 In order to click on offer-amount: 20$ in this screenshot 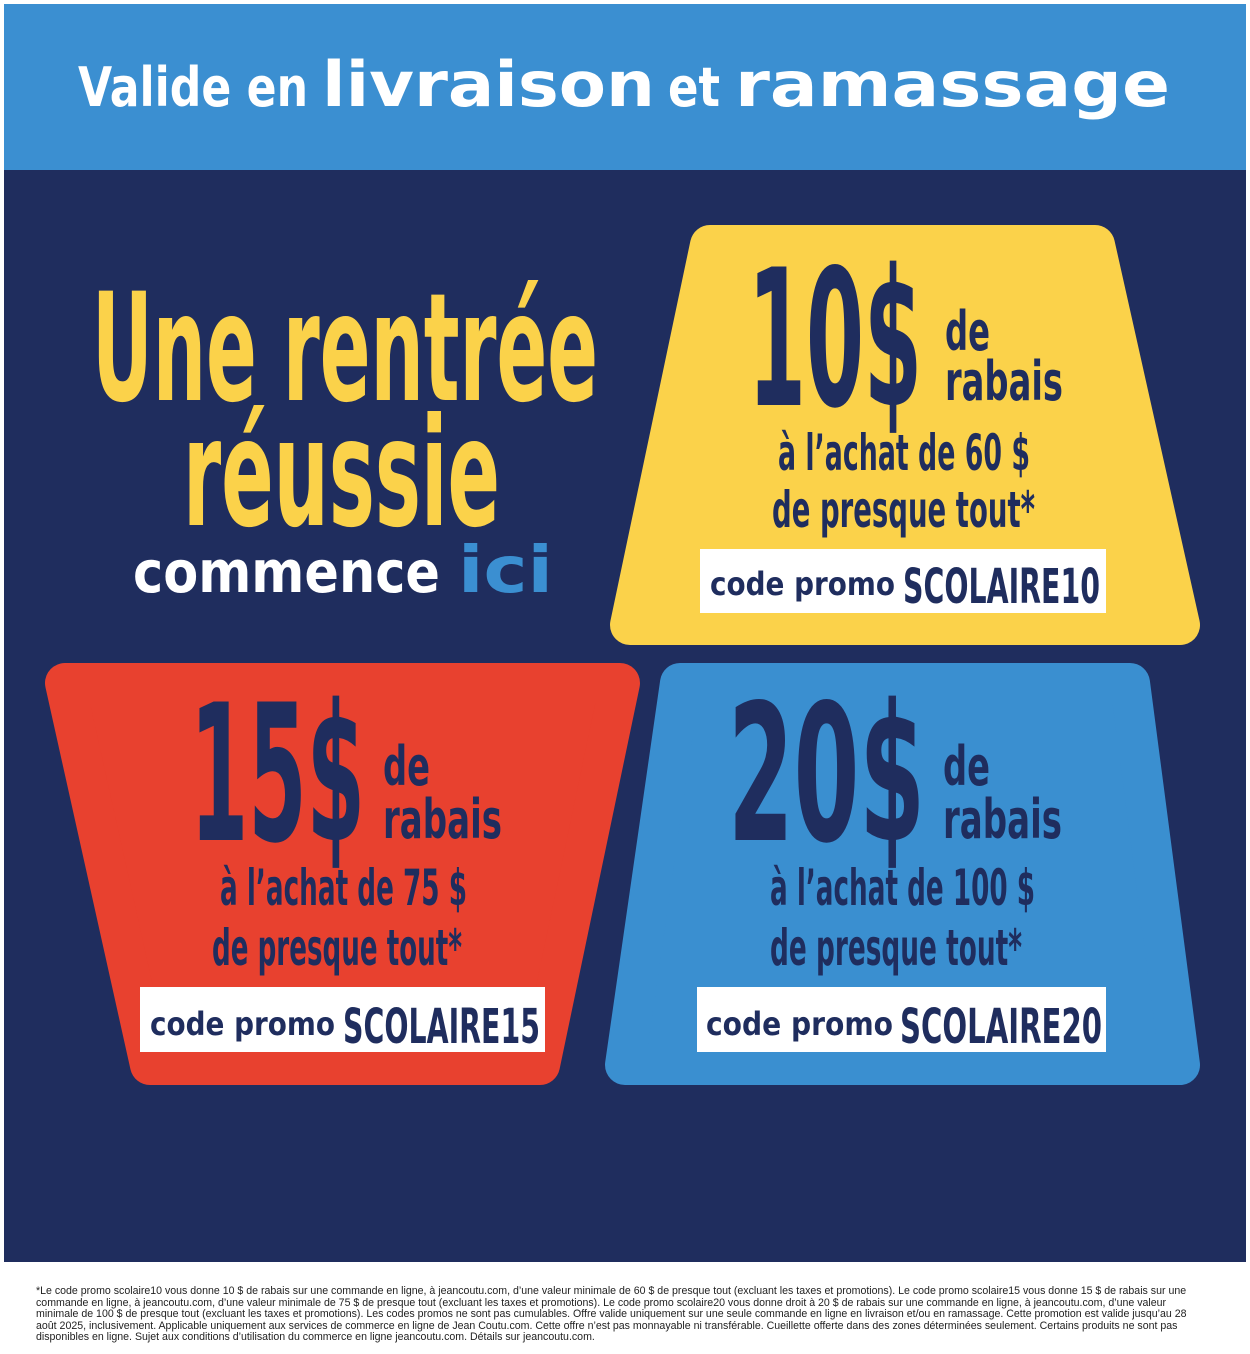, I will do `click(826, 774)`.